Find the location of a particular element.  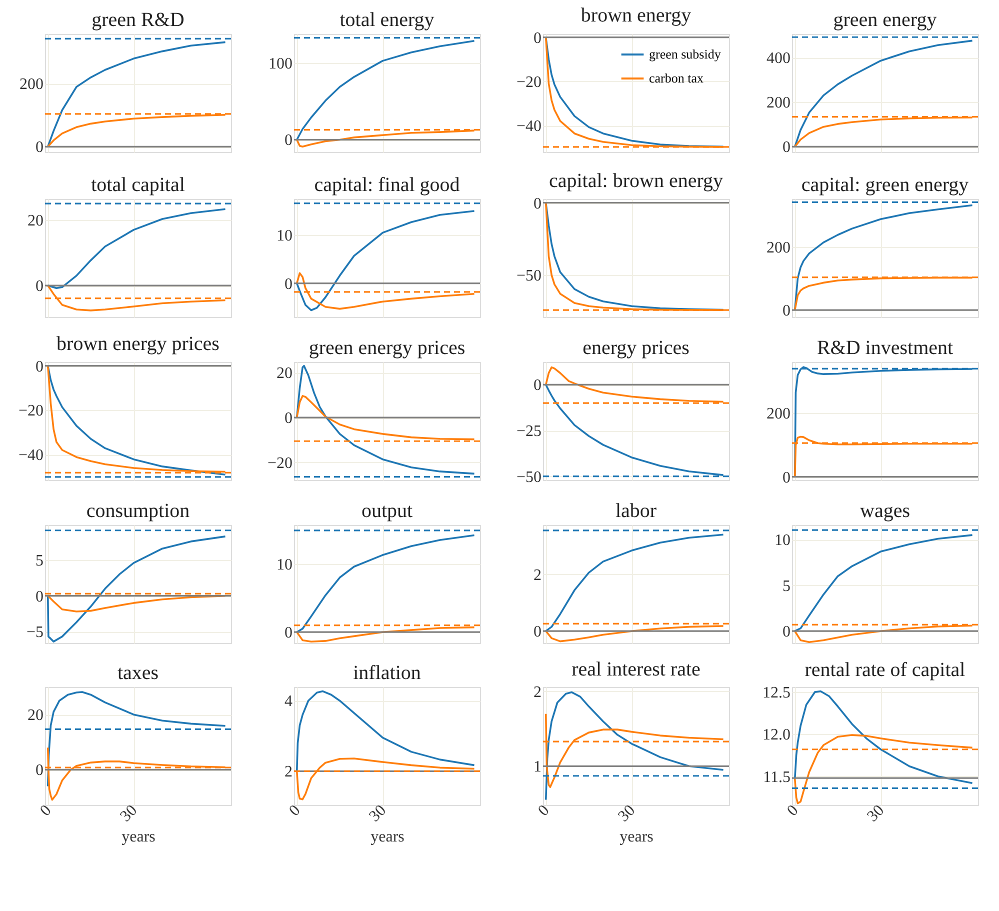

chart-title: capital: green energy is located at coordinates (885, 185).